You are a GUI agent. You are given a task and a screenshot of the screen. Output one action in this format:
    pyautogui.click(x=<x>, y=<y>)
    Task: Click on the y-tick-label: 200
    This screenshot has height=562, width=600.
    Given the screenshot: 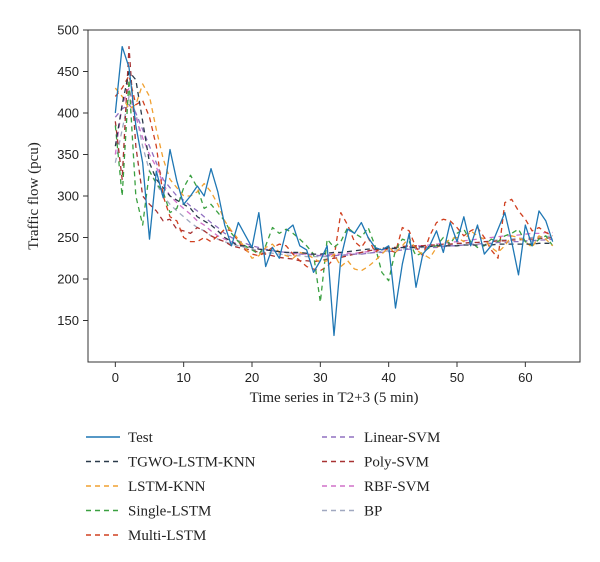 What is the action you would take?
    pyautogui.click(x=68, y=279)
    